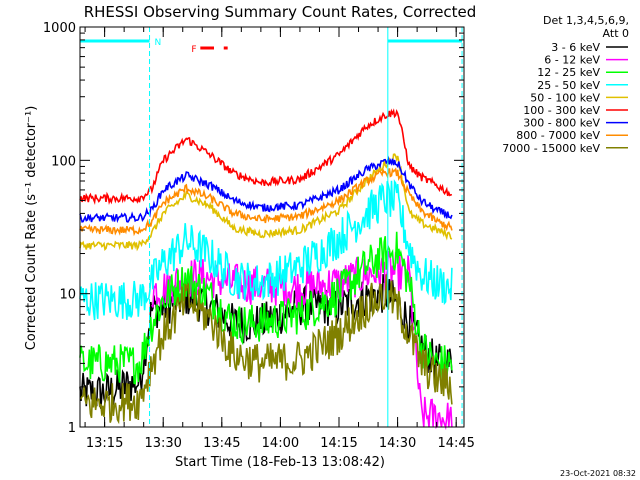  I want to click on footer-timestamp: 23-Oct-2021 08:32, so click(598, 473).